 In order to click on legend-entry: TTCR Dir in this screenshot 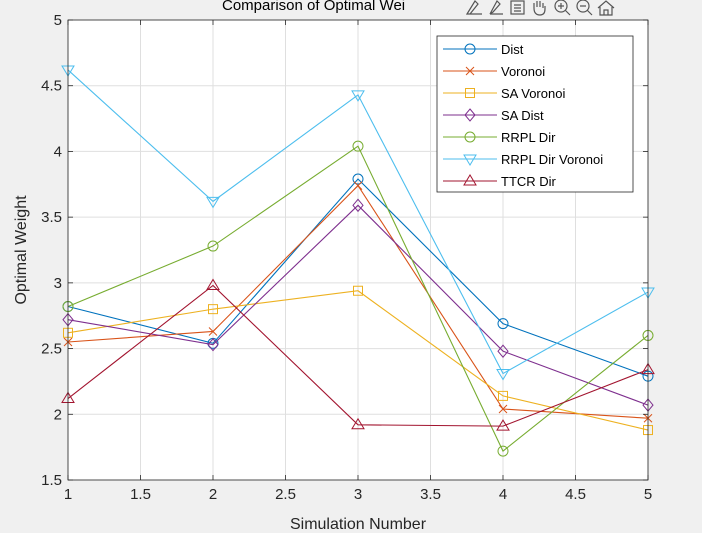, I will do `click(500, 181)`.